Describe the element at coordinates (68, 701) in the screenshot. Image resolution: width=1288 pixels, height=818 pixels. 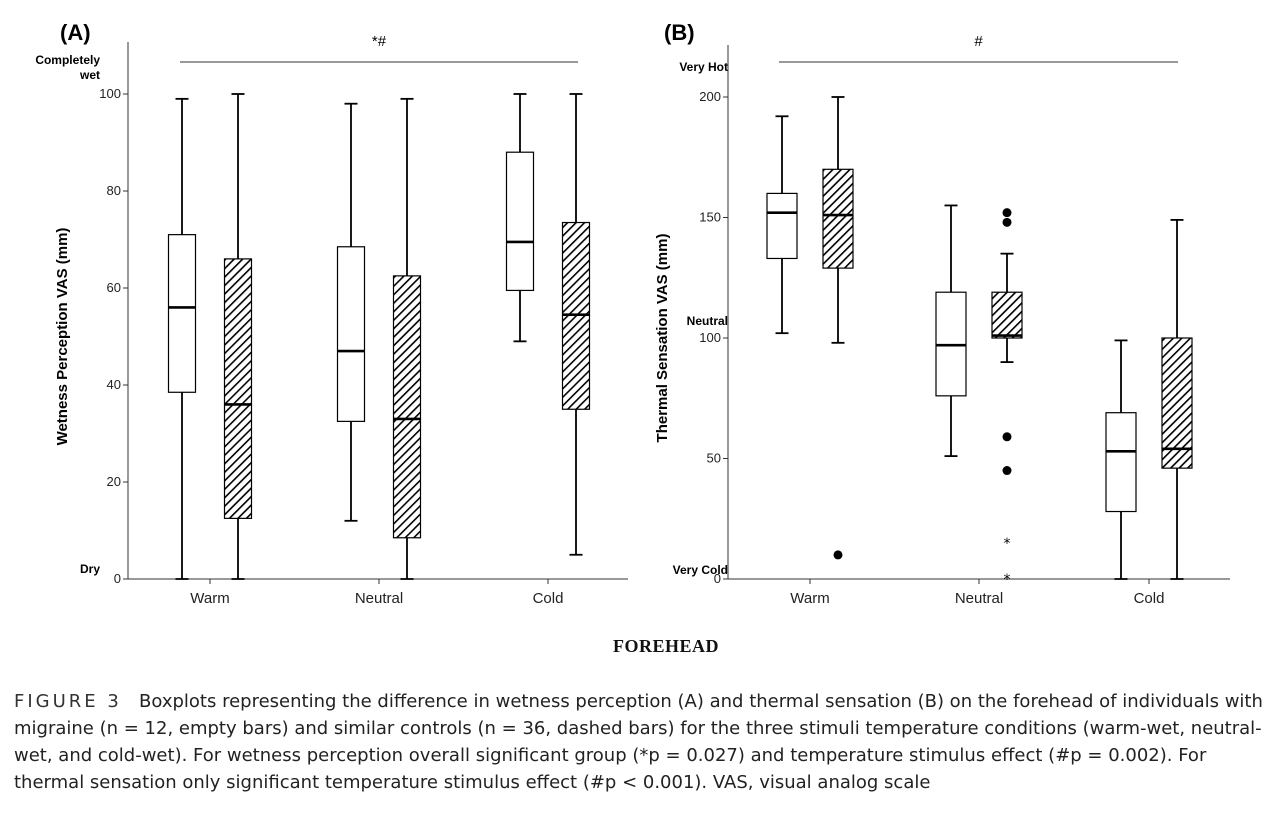
I see `figure-caption-label: FIGURE 3` at that location.